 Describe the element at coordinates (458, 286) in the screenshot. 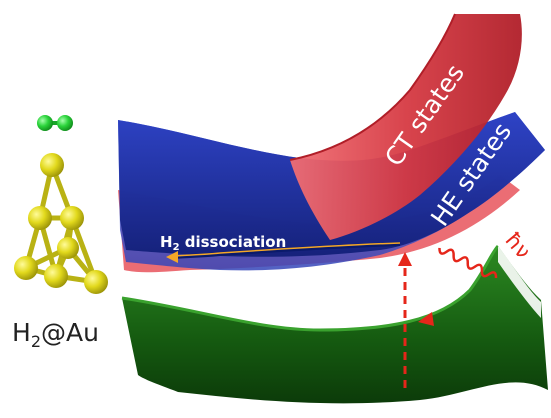

I see `wavy-arrow-icon` at that location.